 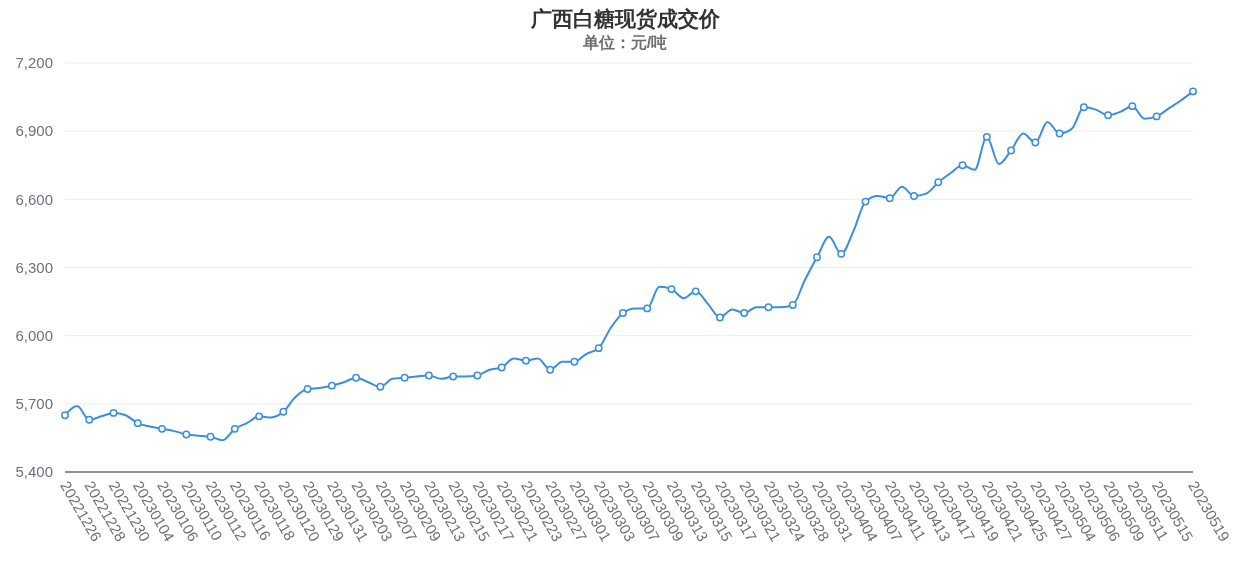 What do you see at coordinates (34, 267) in the screenshot?
I see `y-tick-label: 6,300` at bounding box center [34, 267].